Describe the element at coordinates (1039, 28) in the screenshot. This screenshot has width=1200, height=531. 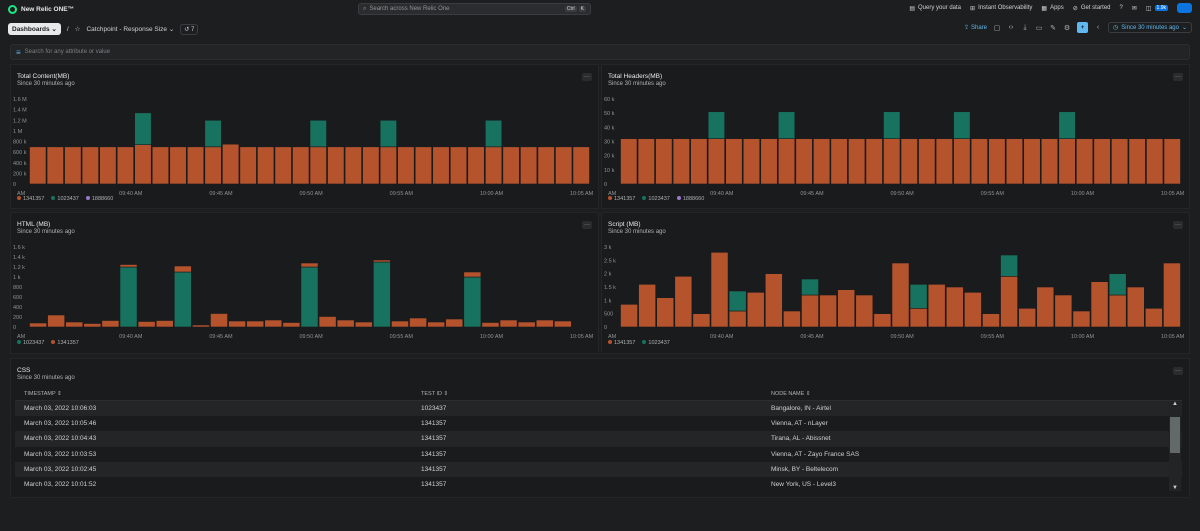
I see `tv-mode-icon: ▭` at that location.